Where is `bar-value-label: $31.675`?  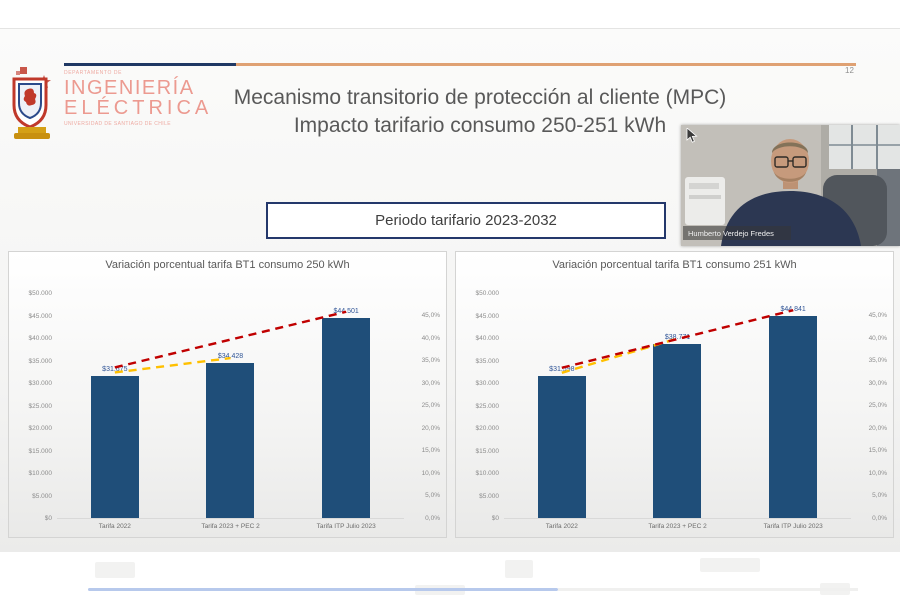
bar-value-label: $31.675 is located at coordinates (115, 369).